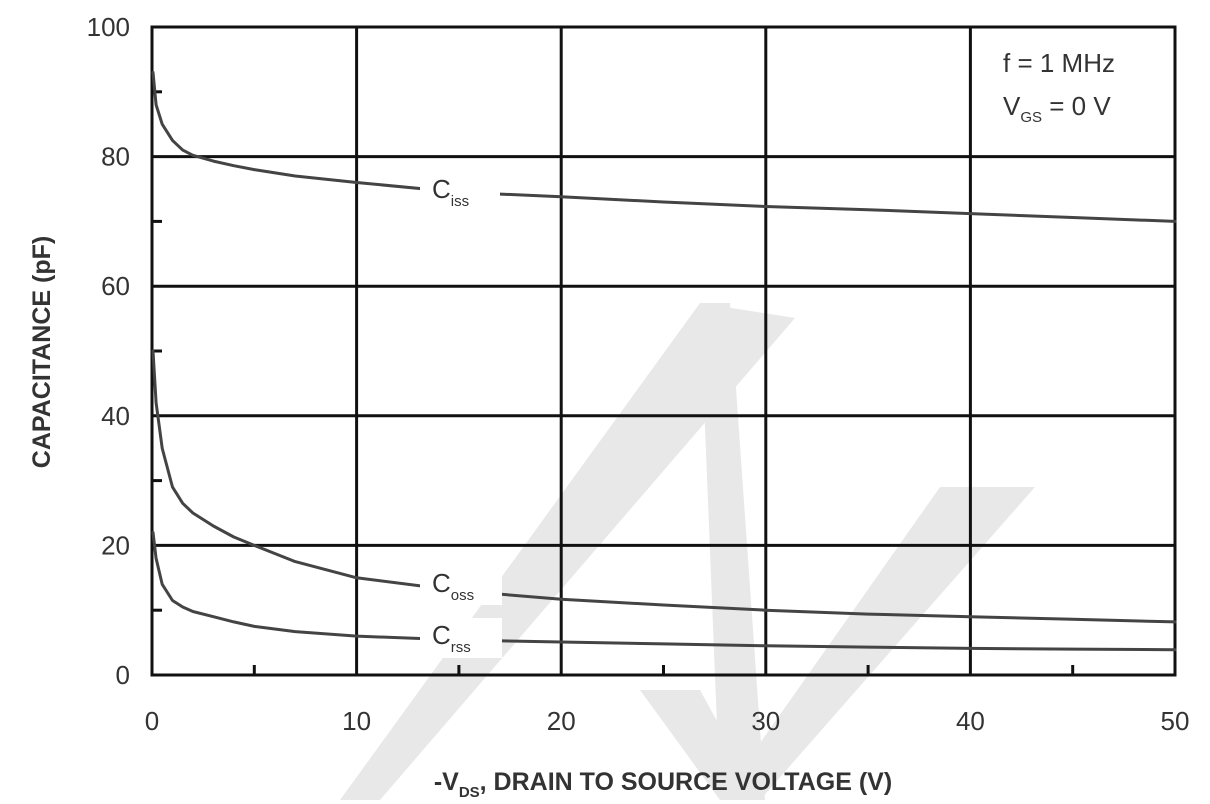  What do you see at coordinates (970, 721) in the screenshot?
I see `x-tick-label: 40` at bounding box center [970, 721].